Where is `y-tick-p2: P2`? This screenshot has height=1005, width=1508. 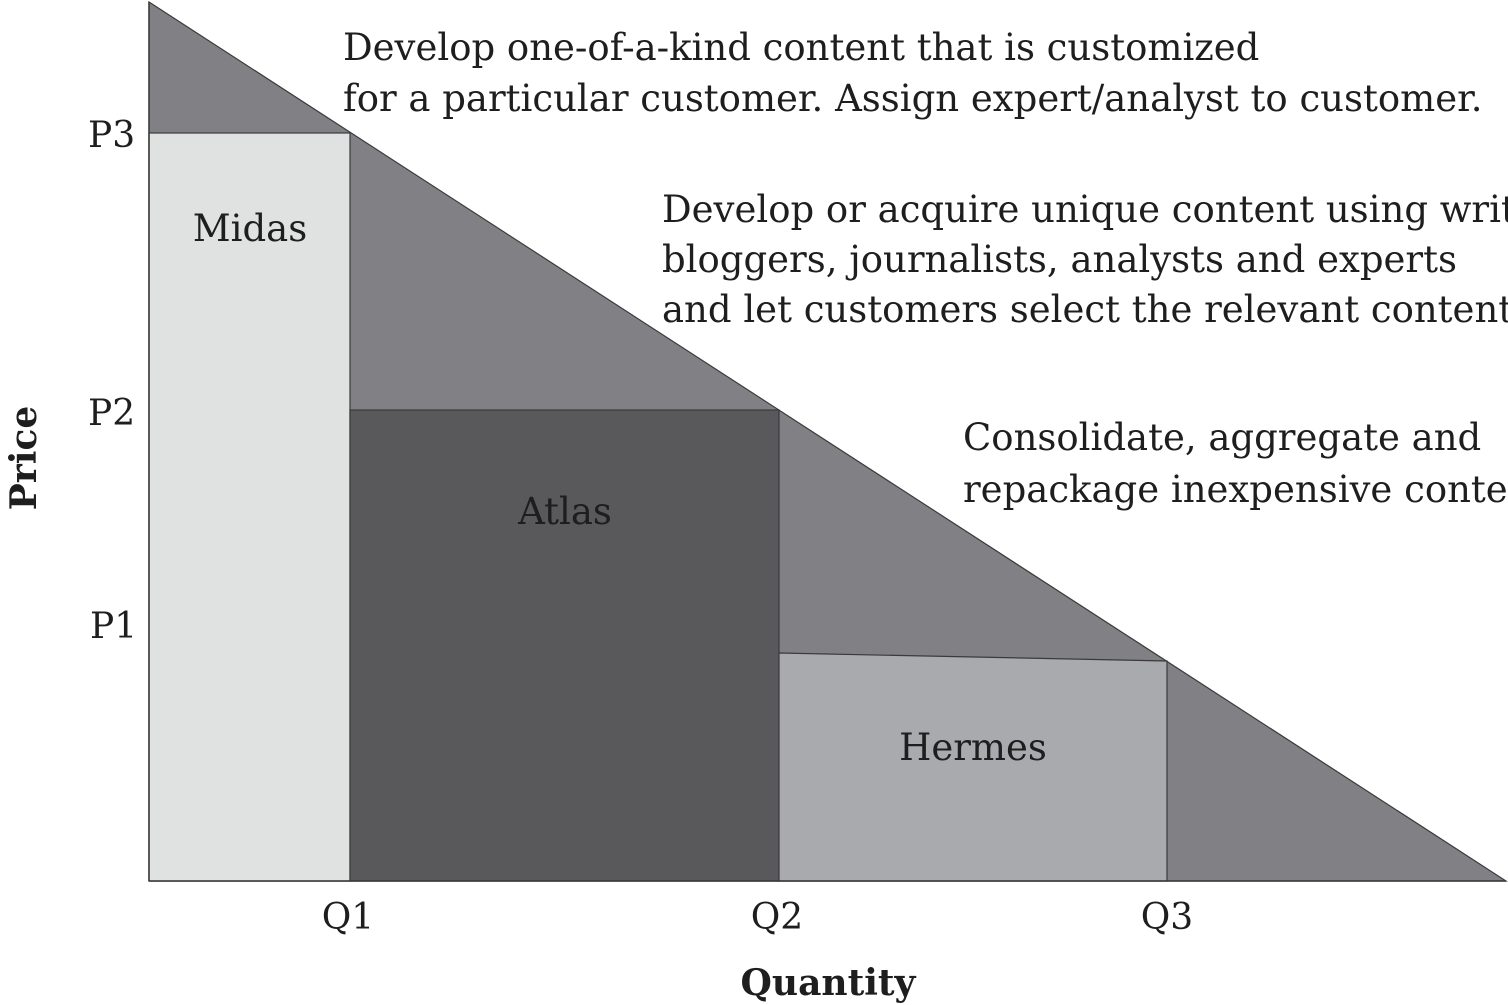
y-tick-p2: P2 is located at coordinates (111, 413).